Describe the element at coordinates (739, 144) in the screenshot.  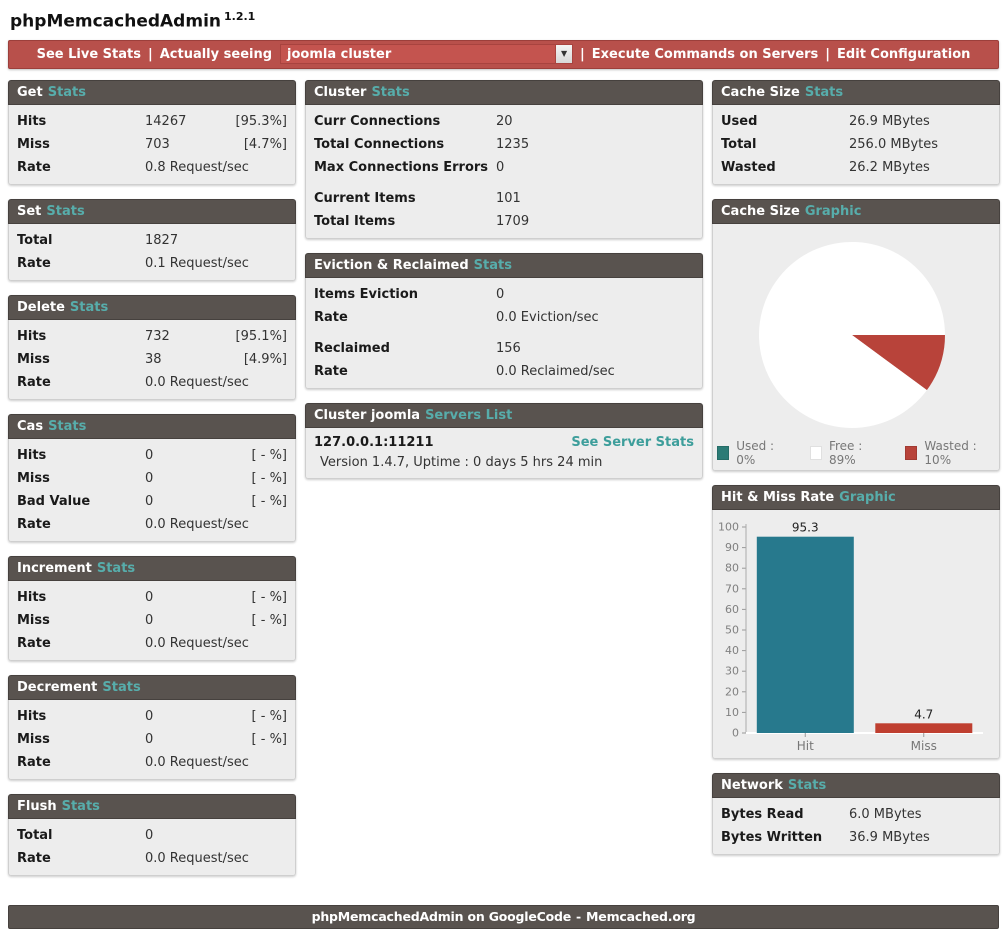
I see `stat-label: Total` at that location.